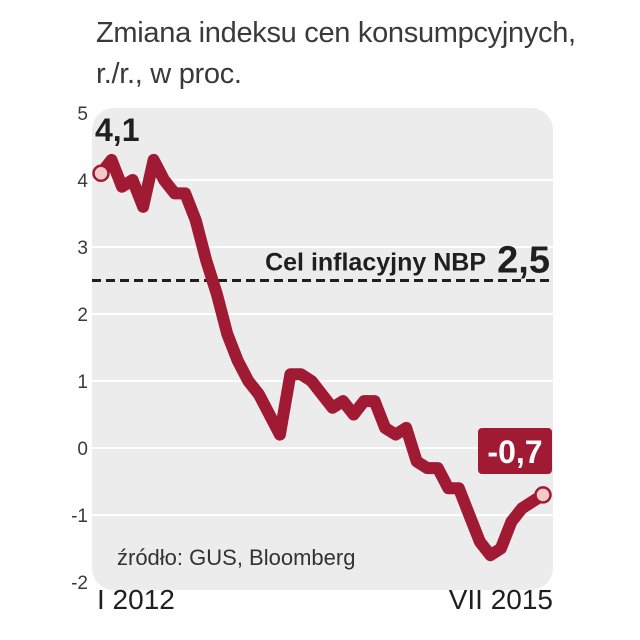  Describe the element at coordinates (82, 449) in the screenshot. I see `y-tick-label: 0` at that location.